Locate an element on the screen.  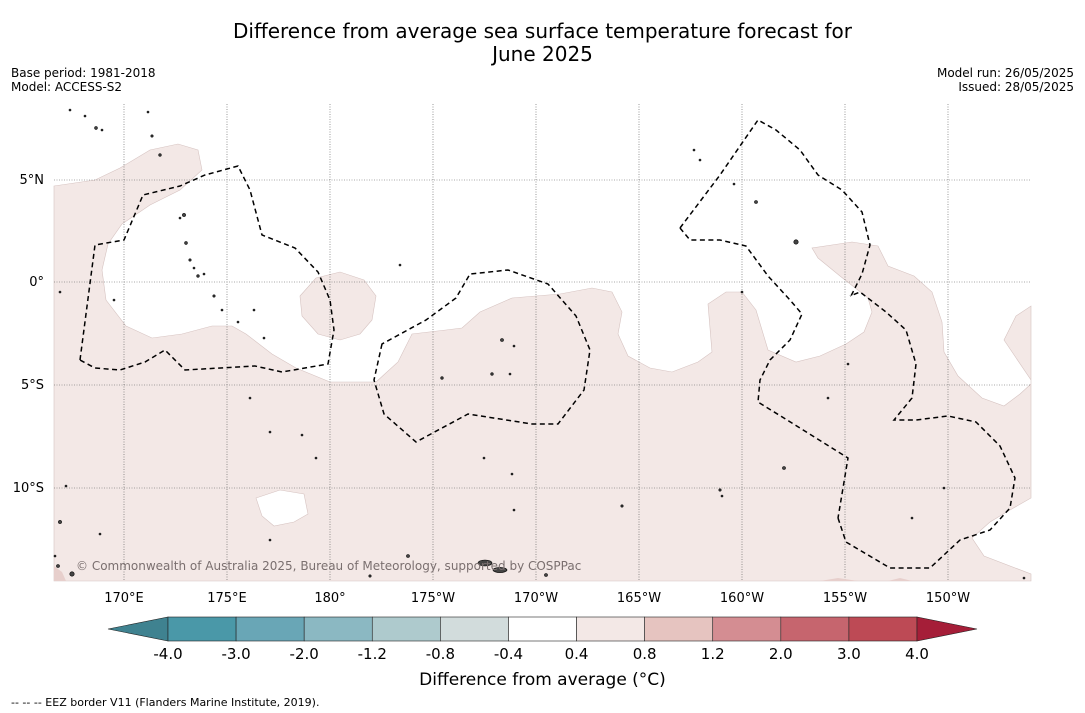
lon-tick-170w: 170°W is located at coordinates (536, 598).